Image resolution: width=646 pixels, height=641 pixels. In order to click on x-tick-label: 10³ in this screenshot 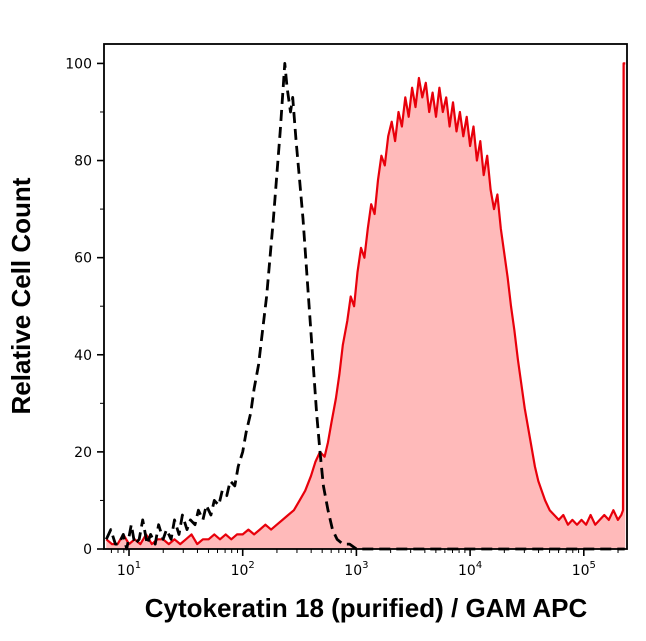, I will do `click(356, 569)`.